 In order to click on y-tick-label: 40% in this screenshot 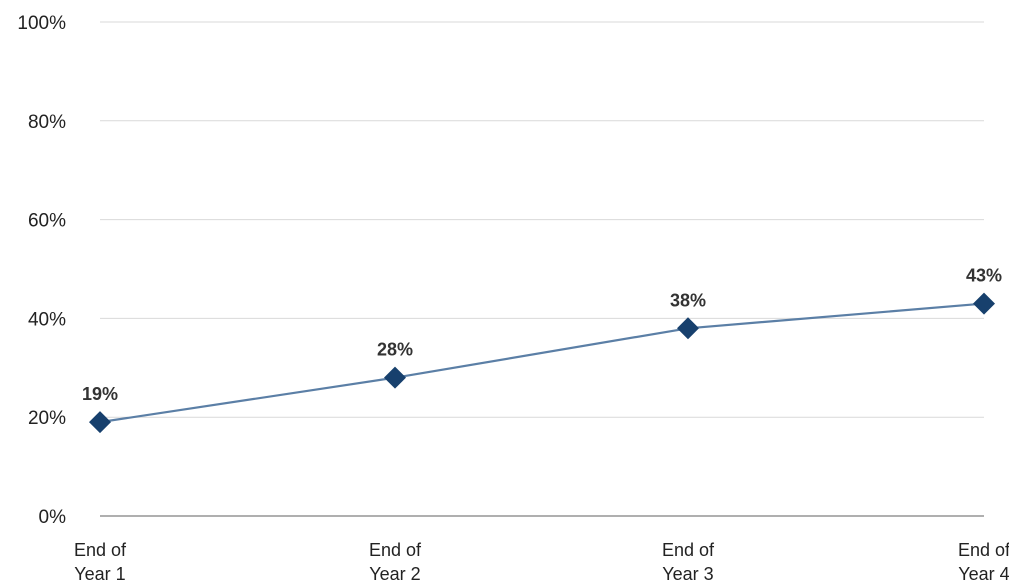, I will do `click(47, 319)`.